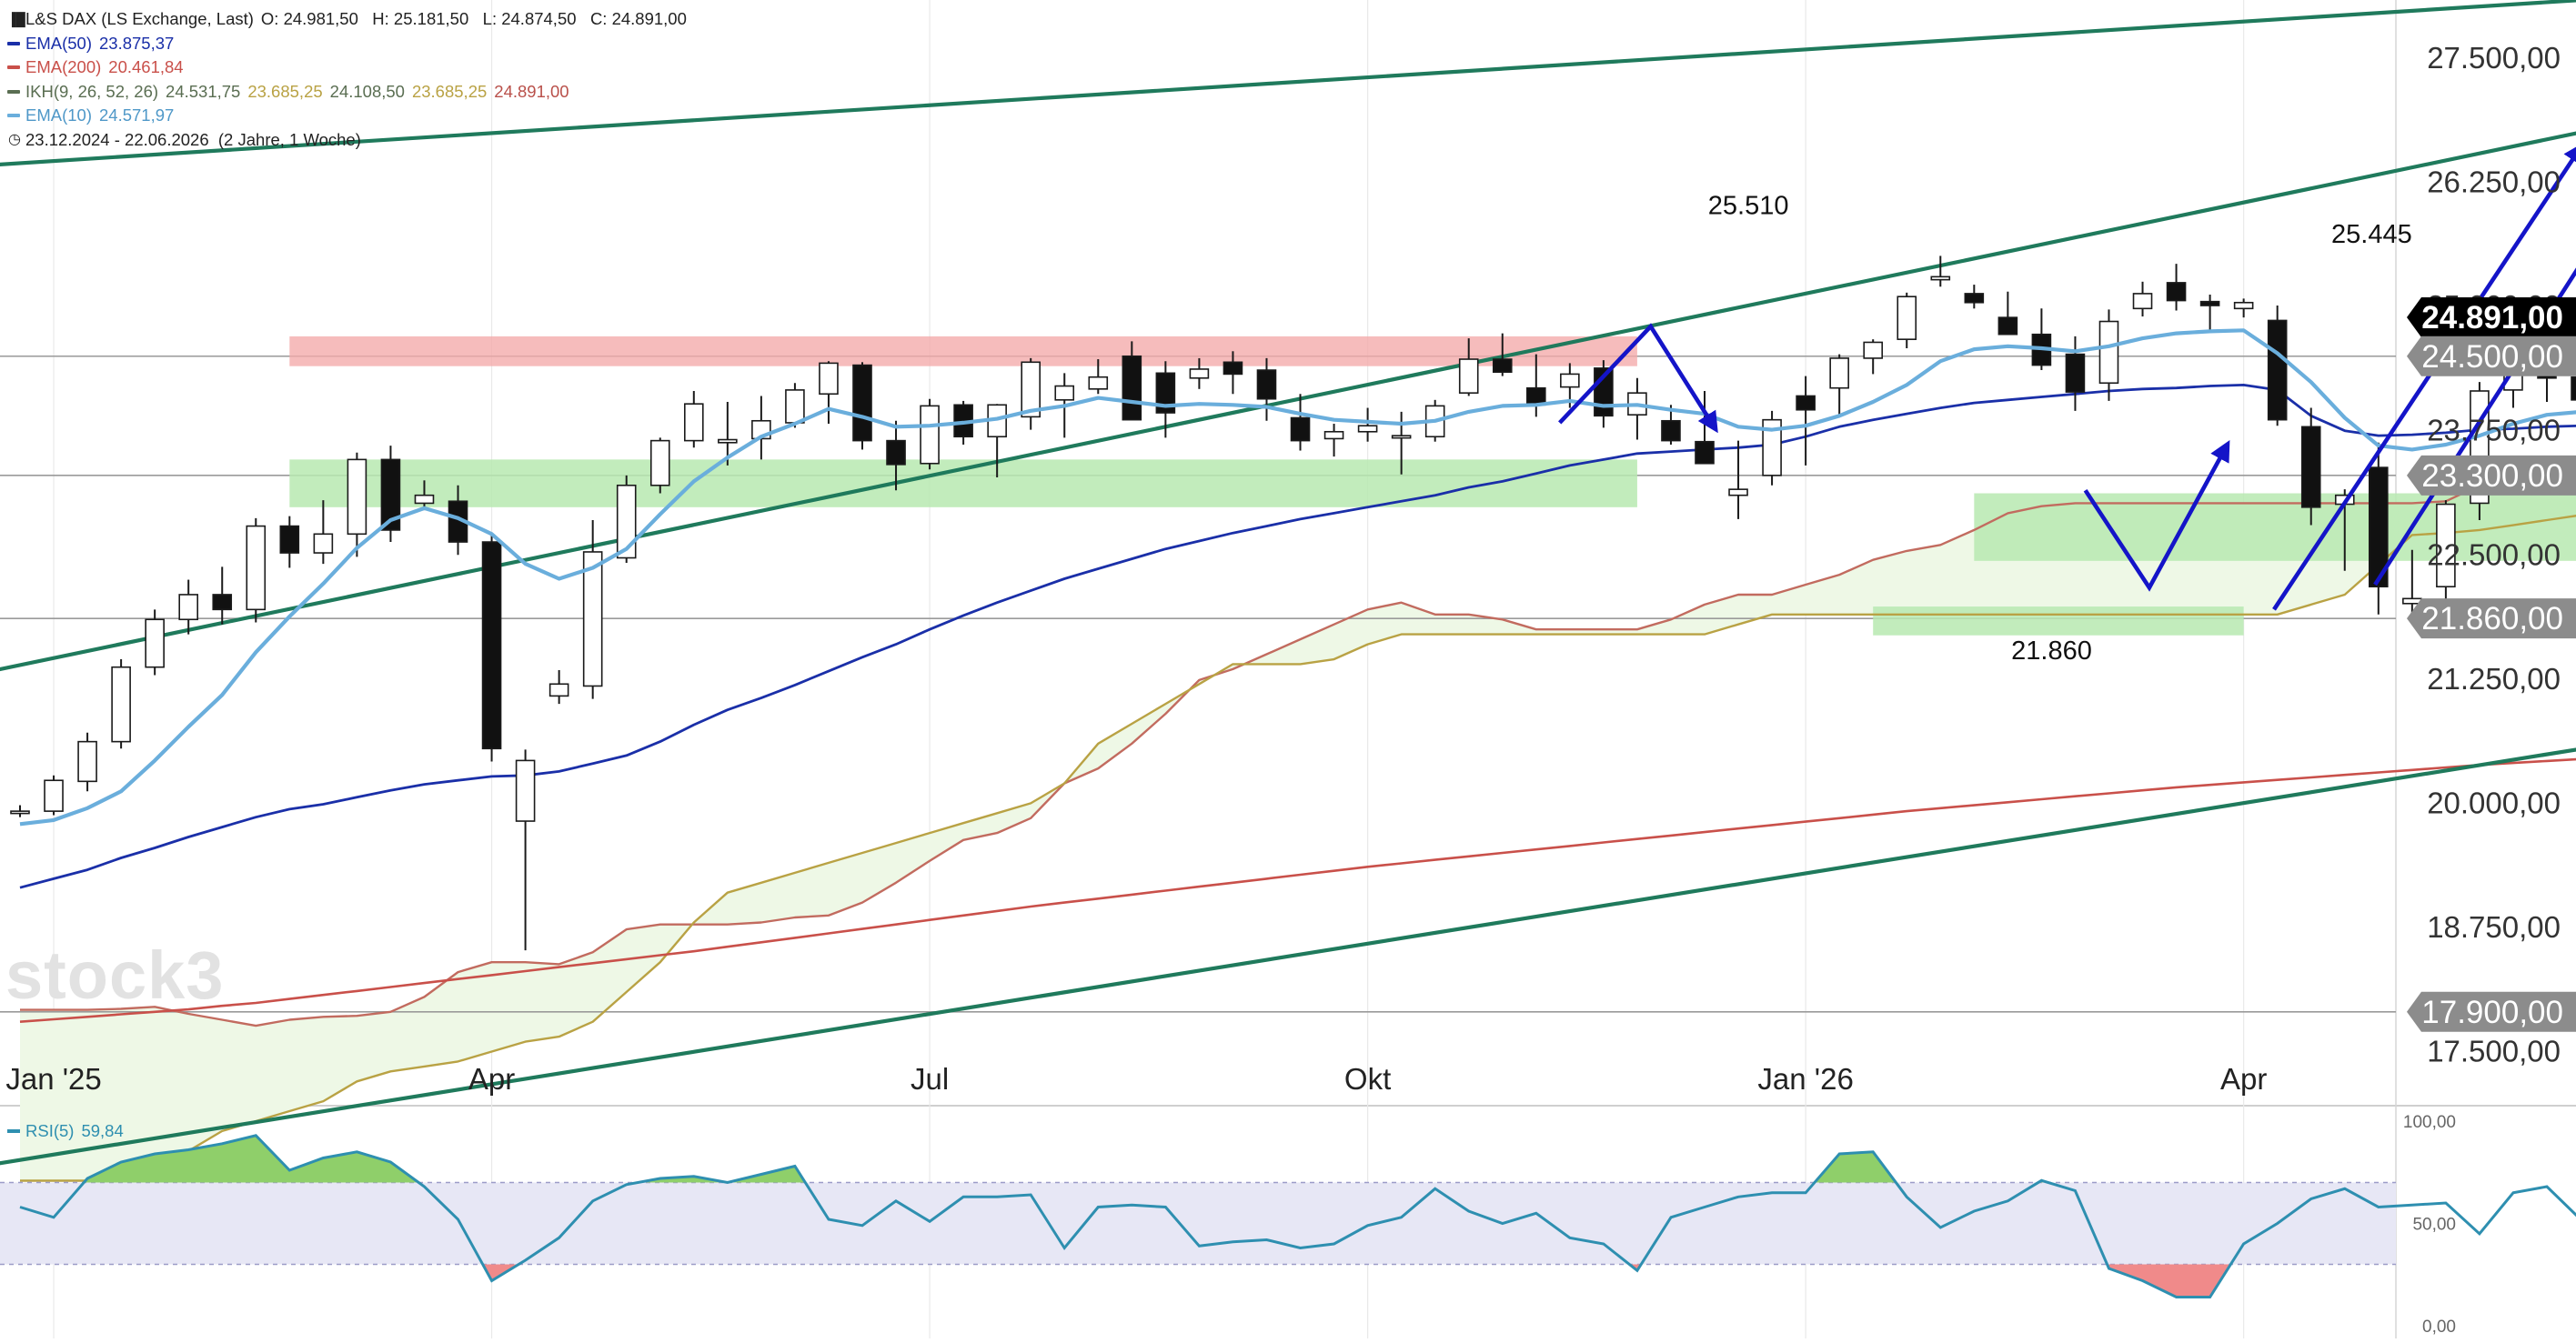 This screenshot has width=2576, height=1343. Describe the element at coordinates (1367, 1079) in the screenshot. I see `x-tick-label: Okt` at that location.